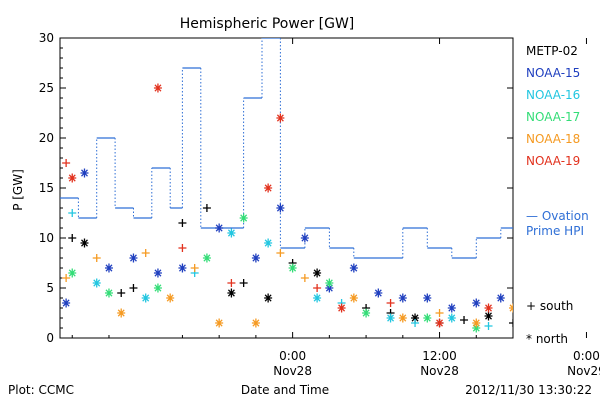 This screenshot has width=600, height=404. I want to click on y-axis-label: P [GW], so click(18, 190).